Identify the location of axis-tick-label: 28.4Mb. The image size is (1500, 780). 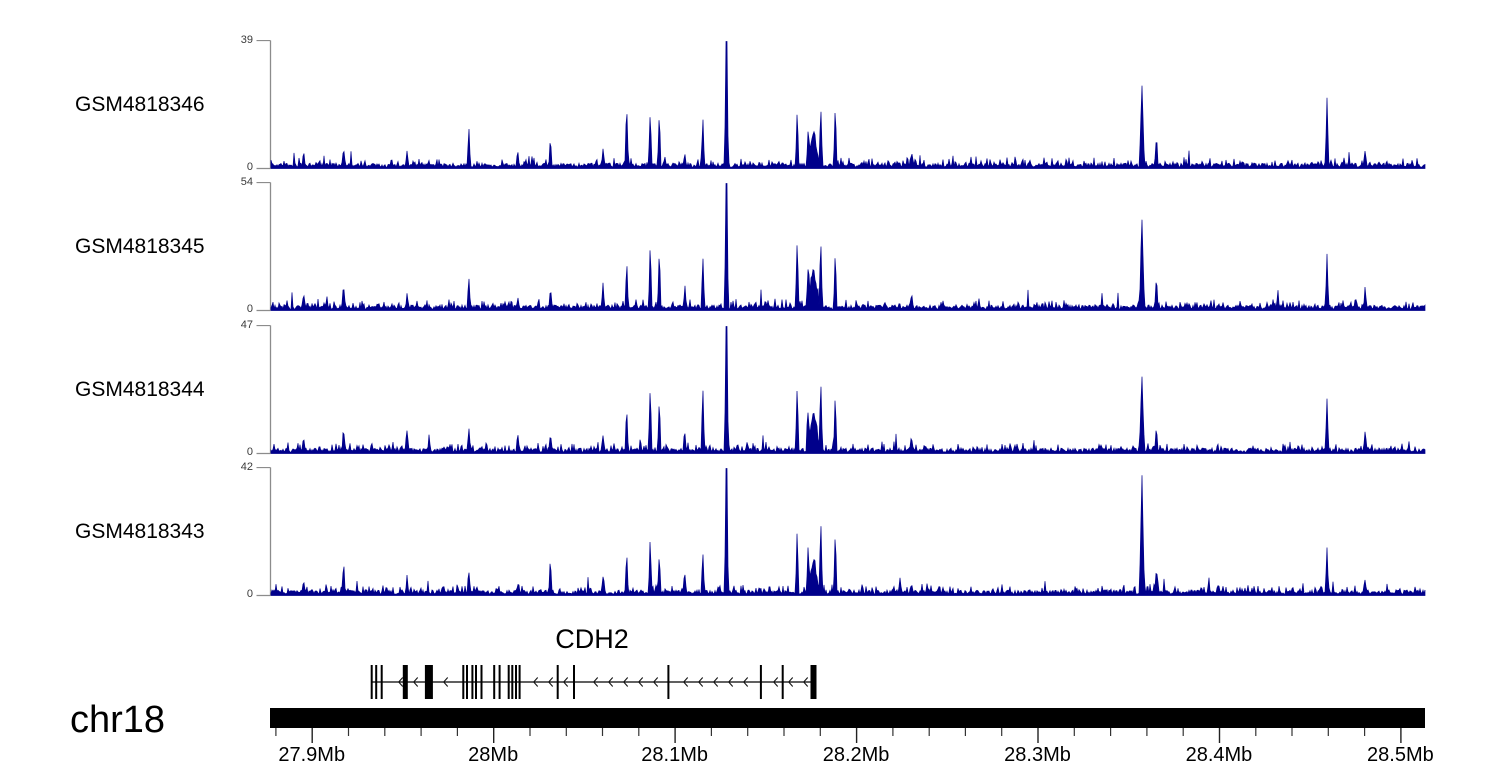
(1219, 755).